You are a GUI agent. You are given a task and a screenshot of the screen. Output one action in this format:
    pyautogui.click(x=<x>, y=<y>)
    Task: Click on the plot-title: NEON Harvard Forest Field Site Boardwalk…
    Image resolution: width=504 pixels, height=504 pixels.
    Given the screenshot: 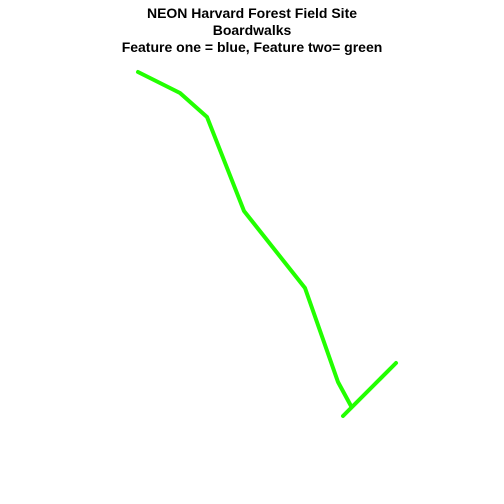 What is the action you would take?
    pyautogui.click(x=252, y=30)
    